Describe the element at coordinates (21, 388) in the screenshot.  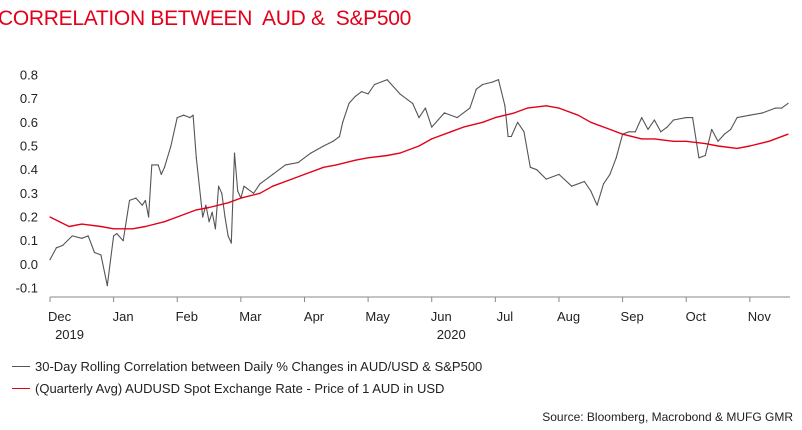
I see `legend-swatch-audusd` at that location.